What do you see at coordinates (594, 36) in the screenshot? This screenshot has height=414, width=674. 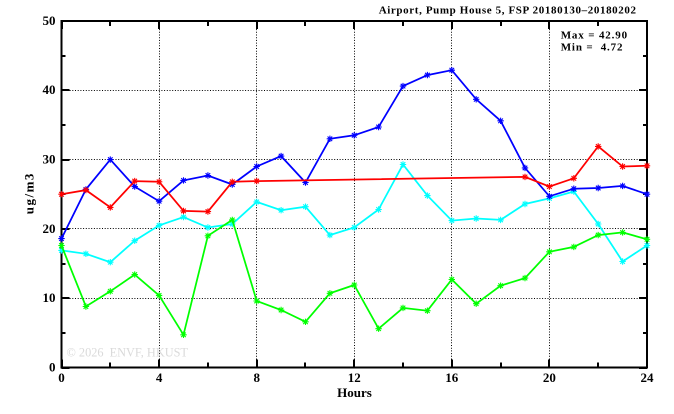 I see `svg-text: Max = 42.90` at bounding box center [594, 36].